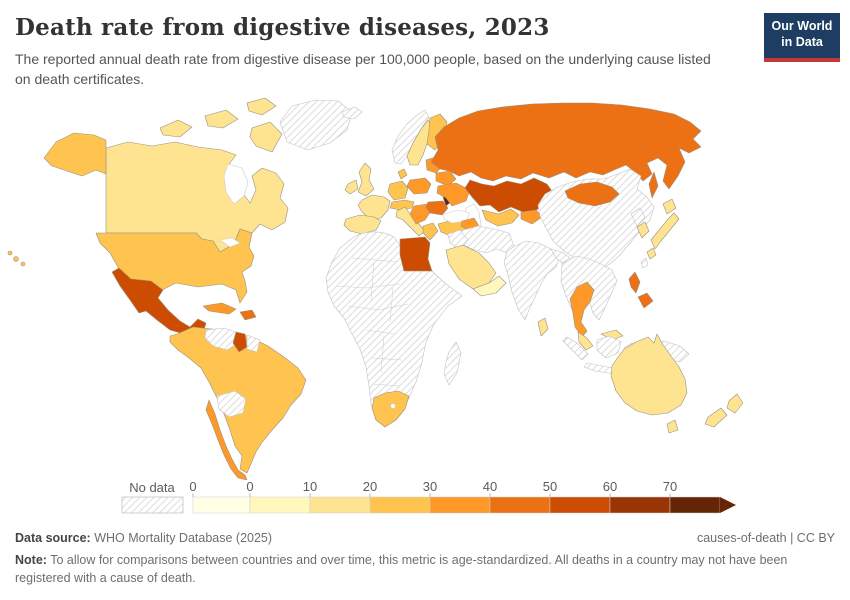  Describe the element at coordinates (437, 208) in the screenshot. I see `country-romania` at that location.